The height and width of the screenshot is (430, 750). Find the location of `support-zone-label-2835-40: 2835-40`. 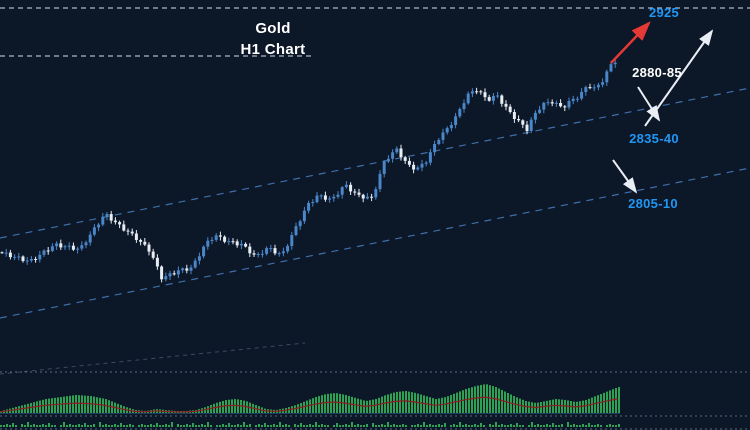

support-zone-label-2835-40: 2835-40 is located at coordinates (654, 138).